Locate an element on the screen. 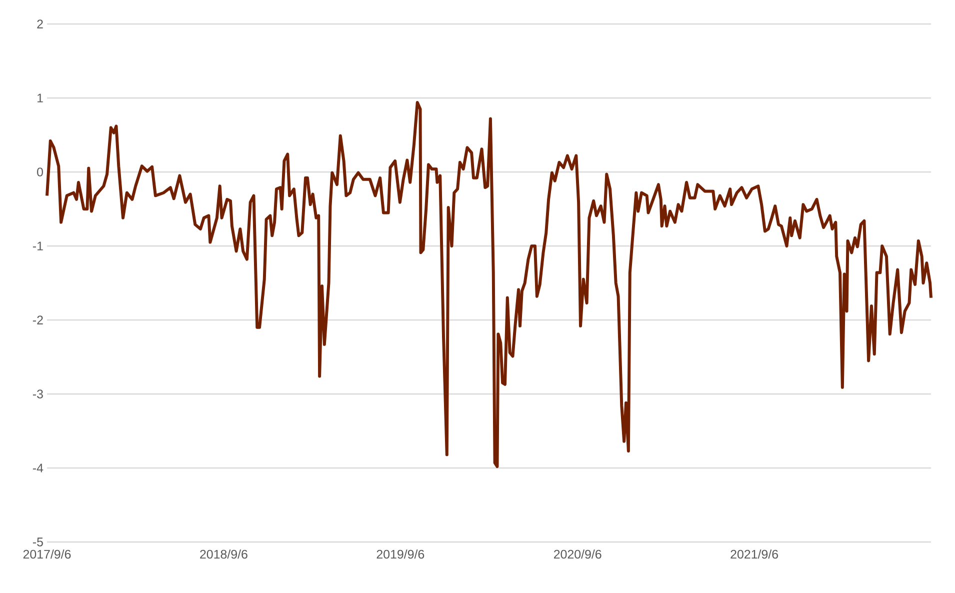  y-tick-label: 2 is located at coordinates (40, 24).